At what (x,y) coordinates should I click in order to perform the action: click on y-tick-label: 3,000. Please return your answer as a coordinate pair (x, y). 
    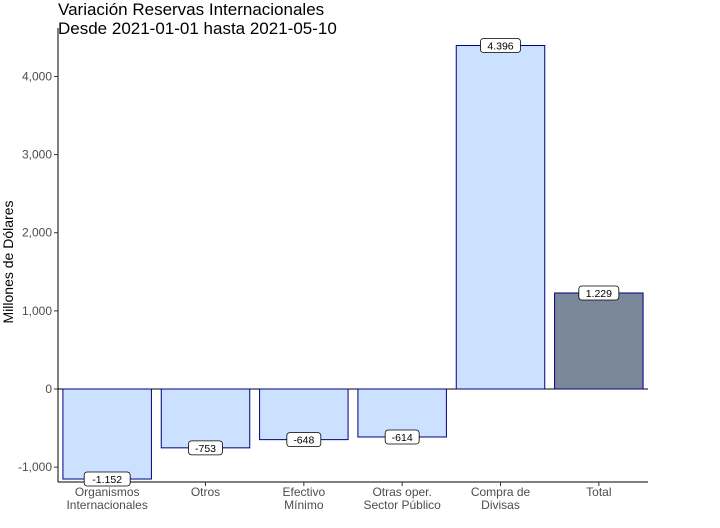
    Looking at the image, I should click on (37, 155).